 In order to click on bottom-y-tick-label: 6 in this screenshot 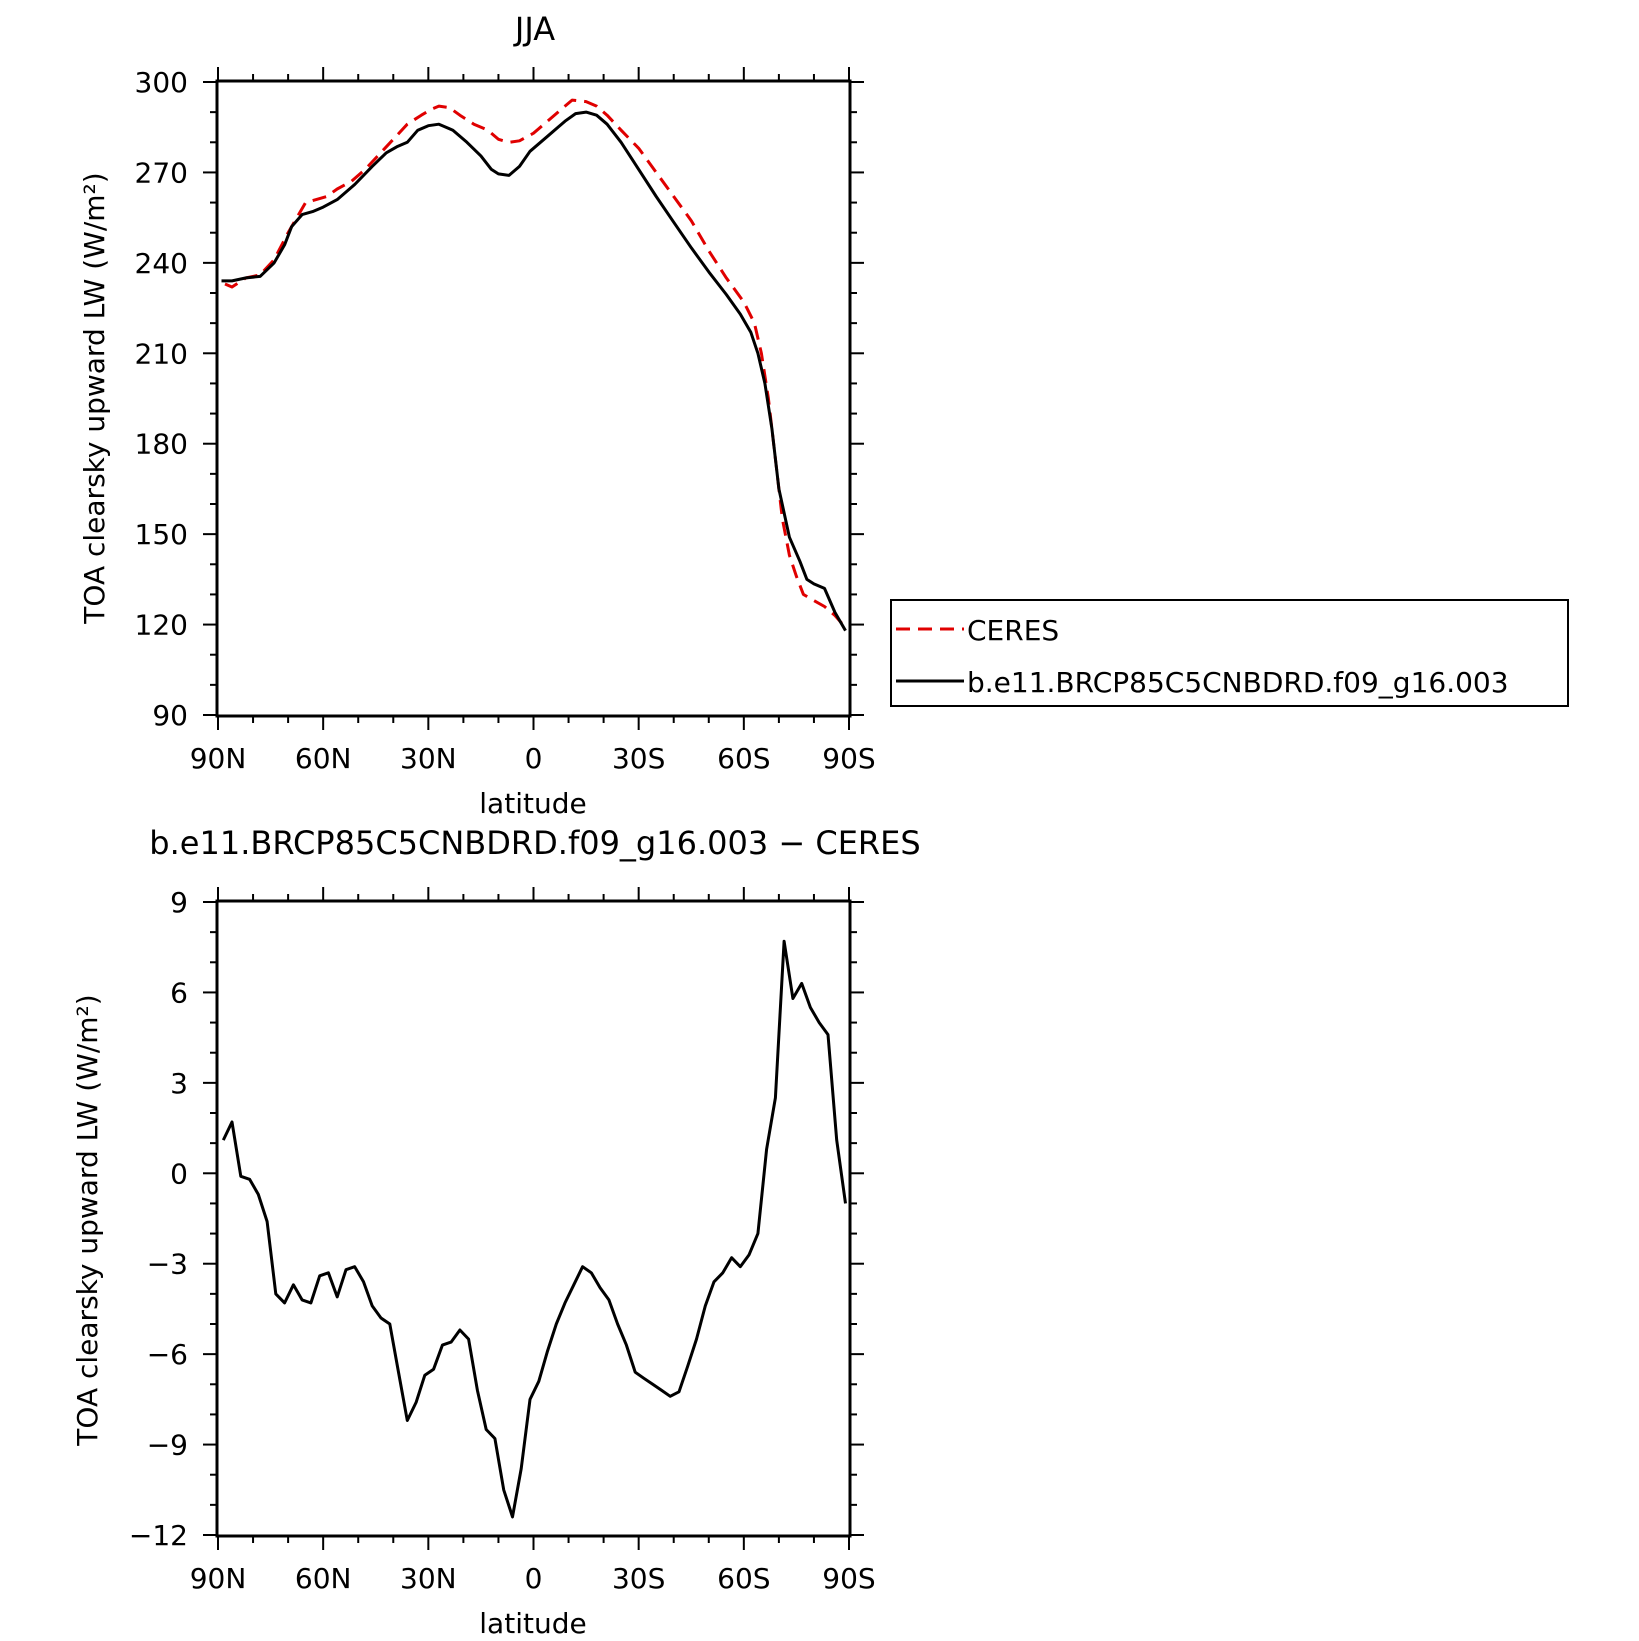, I will do `click(179, 992)`.